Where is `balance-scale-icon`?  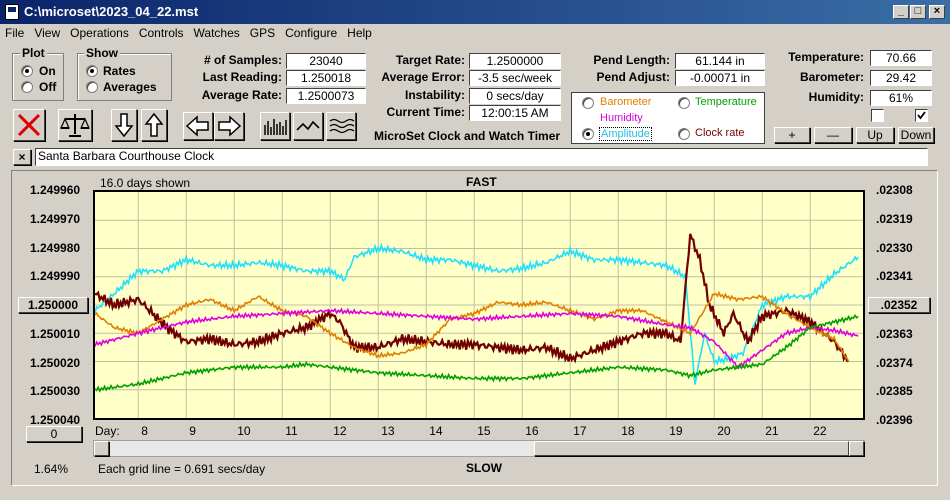
balance-scale-icon is located at coordinates (75, 125).